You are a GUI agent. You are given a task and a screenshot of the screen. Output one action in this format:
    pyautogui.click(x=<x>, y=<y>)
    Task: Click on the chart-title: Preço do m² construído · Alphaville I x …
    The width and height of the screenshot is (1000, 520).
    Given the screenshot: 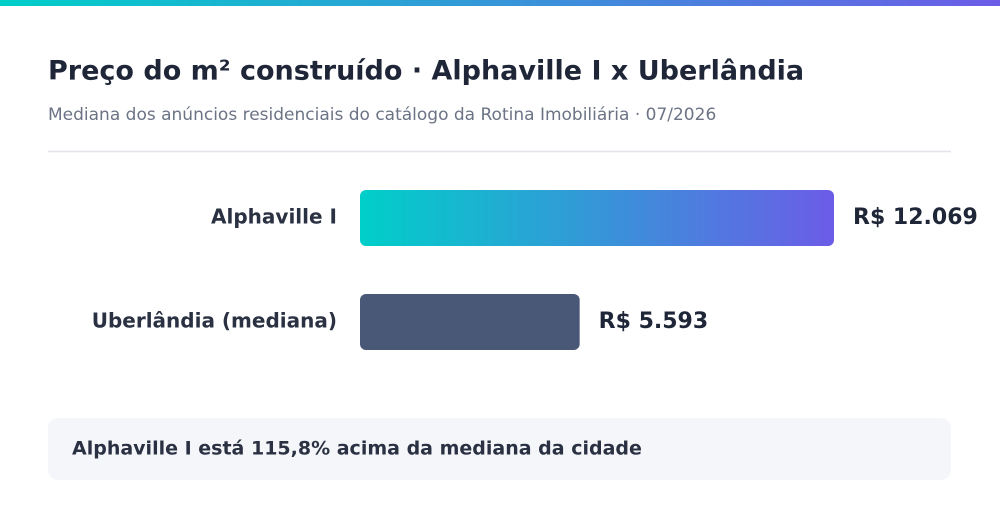 What is the action you would take?
    pyautogui.click(x=426, y=71)
    